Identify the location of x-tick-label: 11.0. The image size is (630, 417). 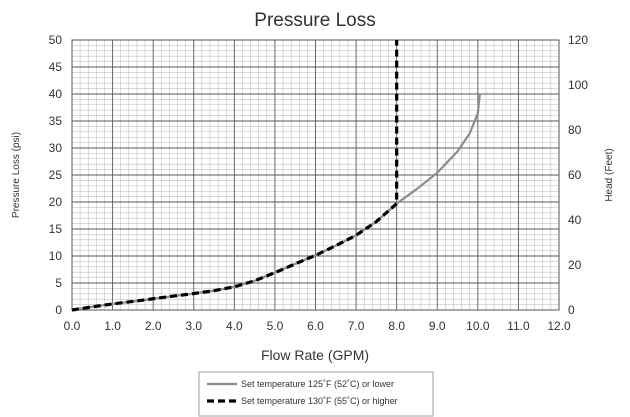
(518, 326).